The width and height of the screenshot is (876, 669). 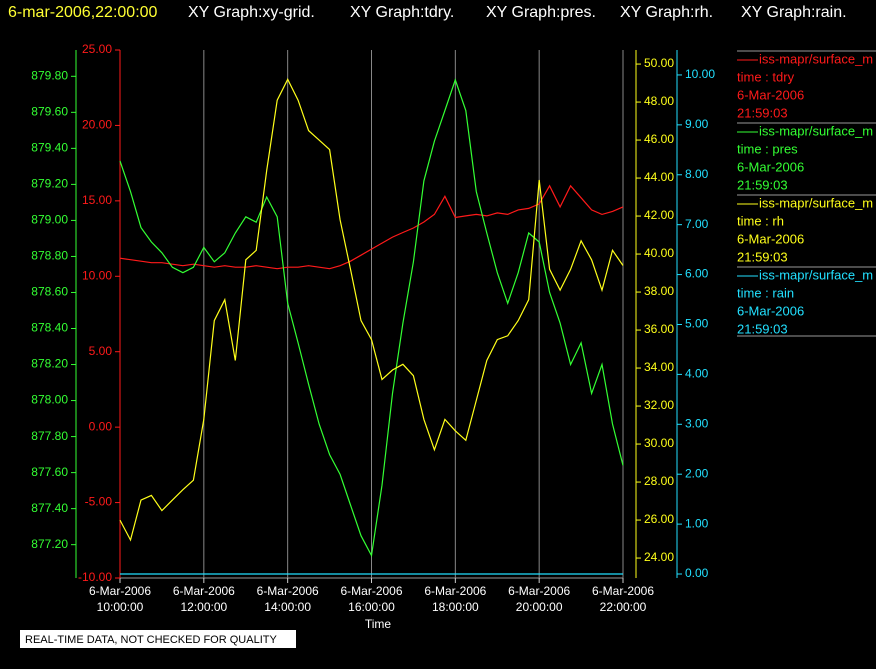 What do you see at coordinates (659, 367) in the screenshot?
I see `y-tick-label: 34.00` at bounding box center [659, 367].